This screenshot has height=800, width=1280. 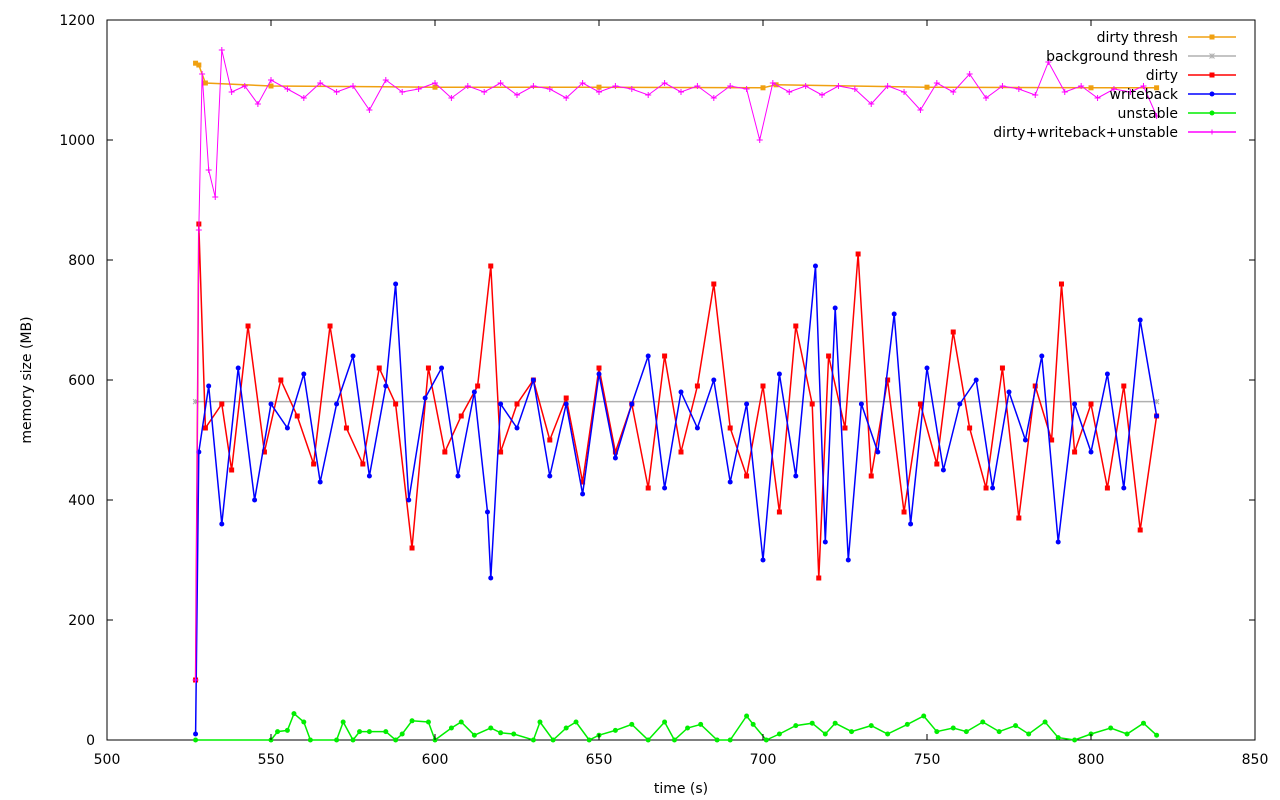 I want to click on x-tick-label: 650, so click(x=599, y=760).